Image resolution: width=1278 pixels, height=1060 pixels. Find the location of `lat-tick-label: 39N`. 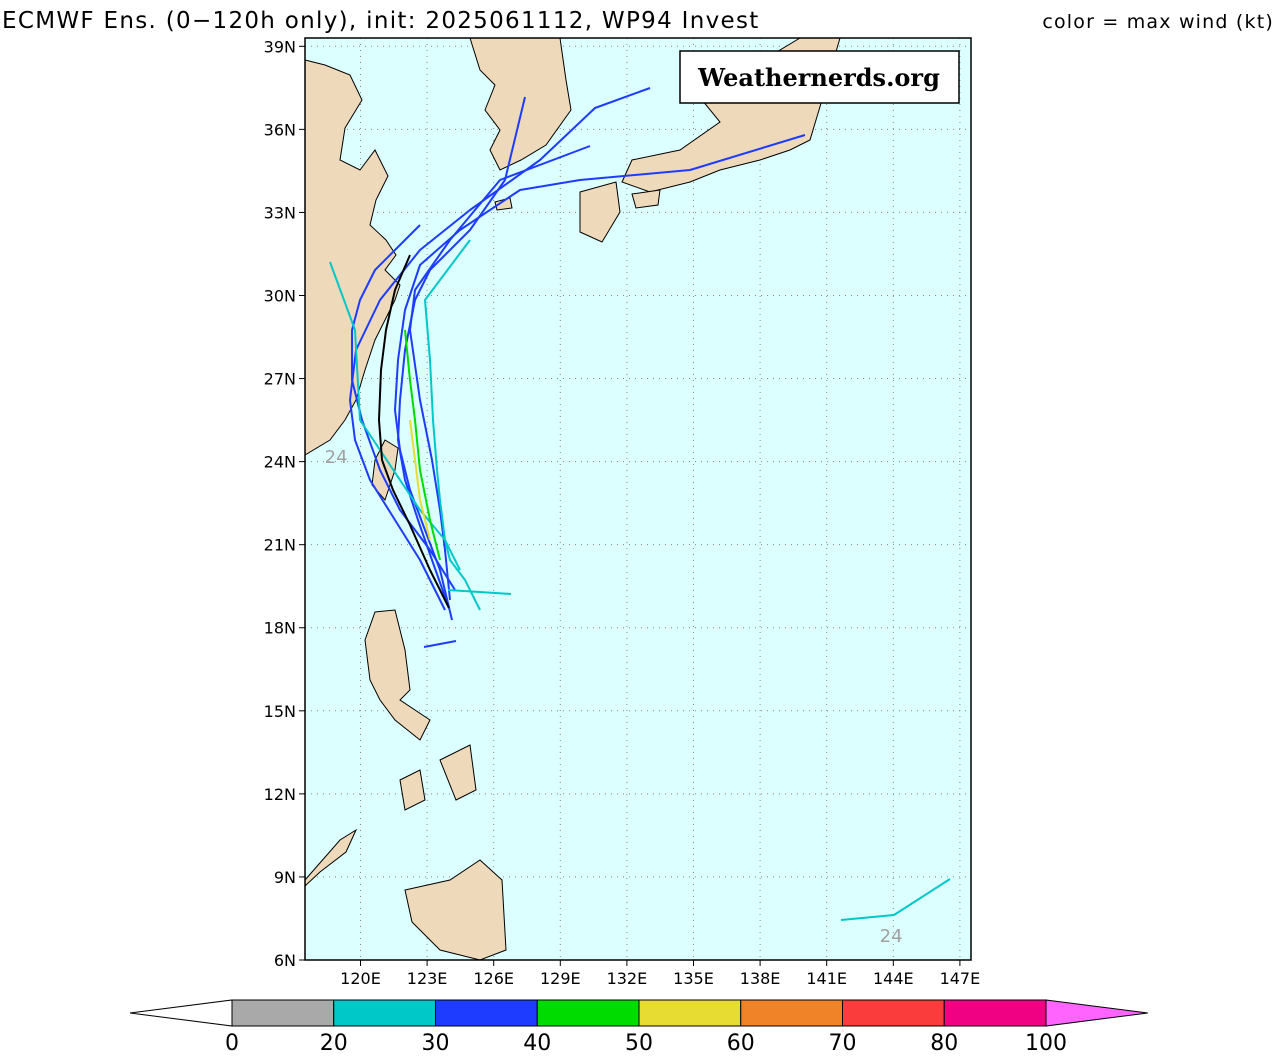

lat-tick-label: 39N is located at coordinates (280, 46).